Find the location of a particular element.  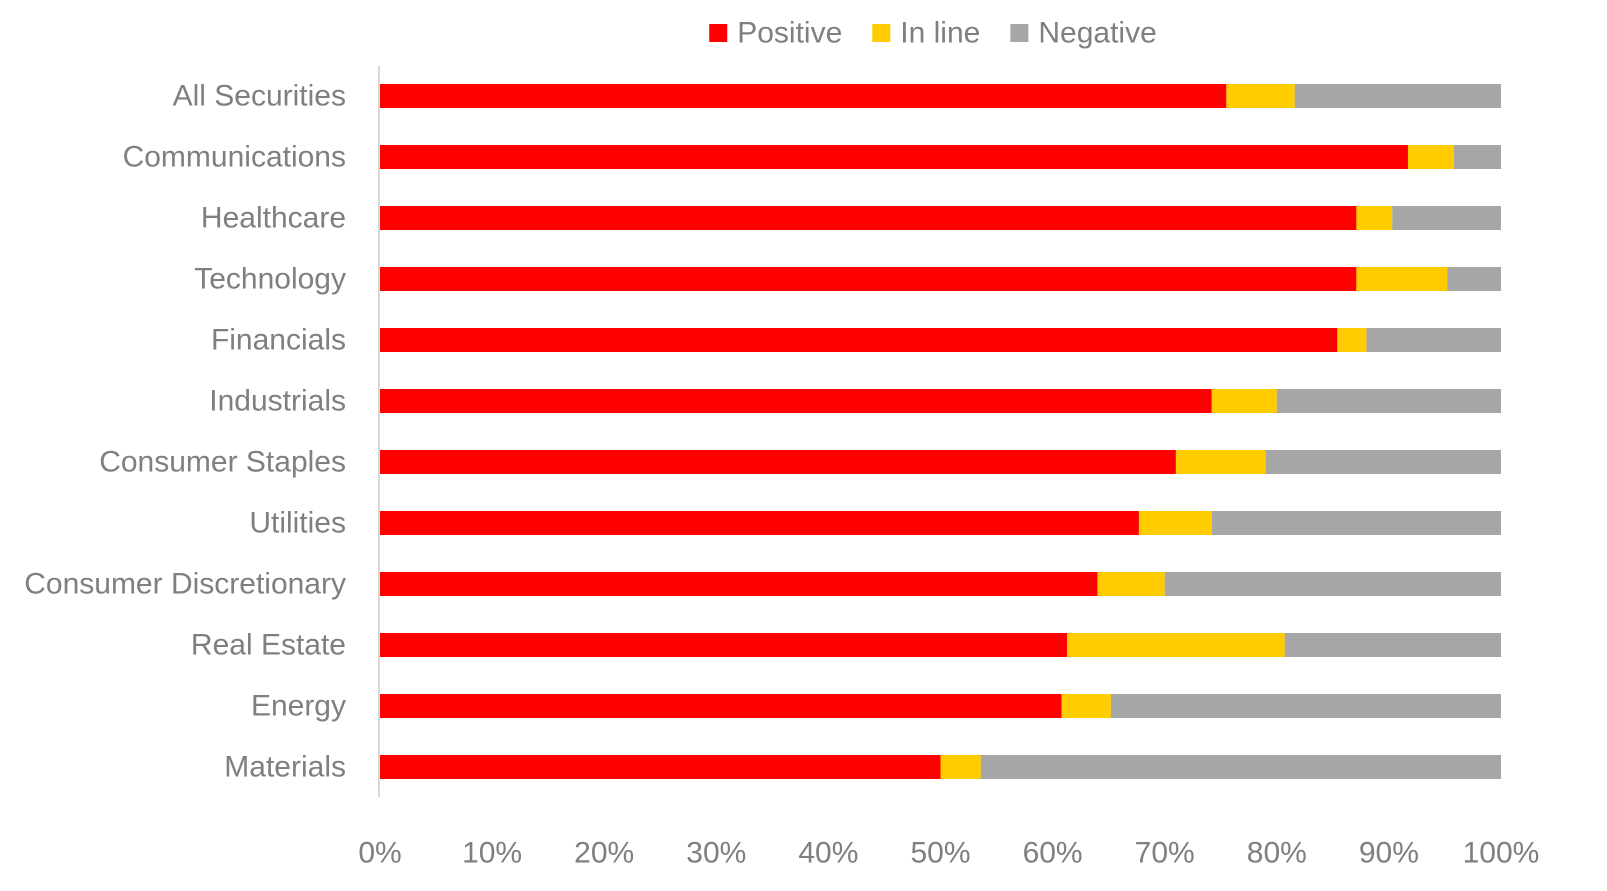

bar-consumer-staples-in-line is located at coordinates (1220, 462).